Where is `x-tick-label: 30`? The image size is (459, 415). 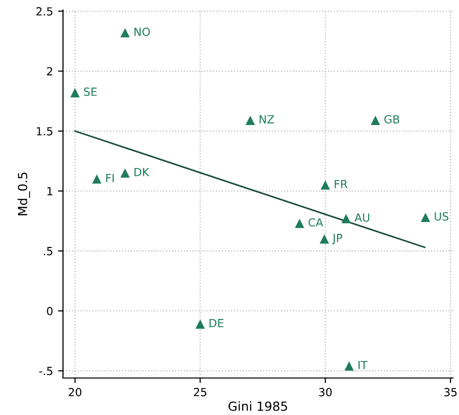 x-tick-label: 30 is located at coordinates (325, 392).